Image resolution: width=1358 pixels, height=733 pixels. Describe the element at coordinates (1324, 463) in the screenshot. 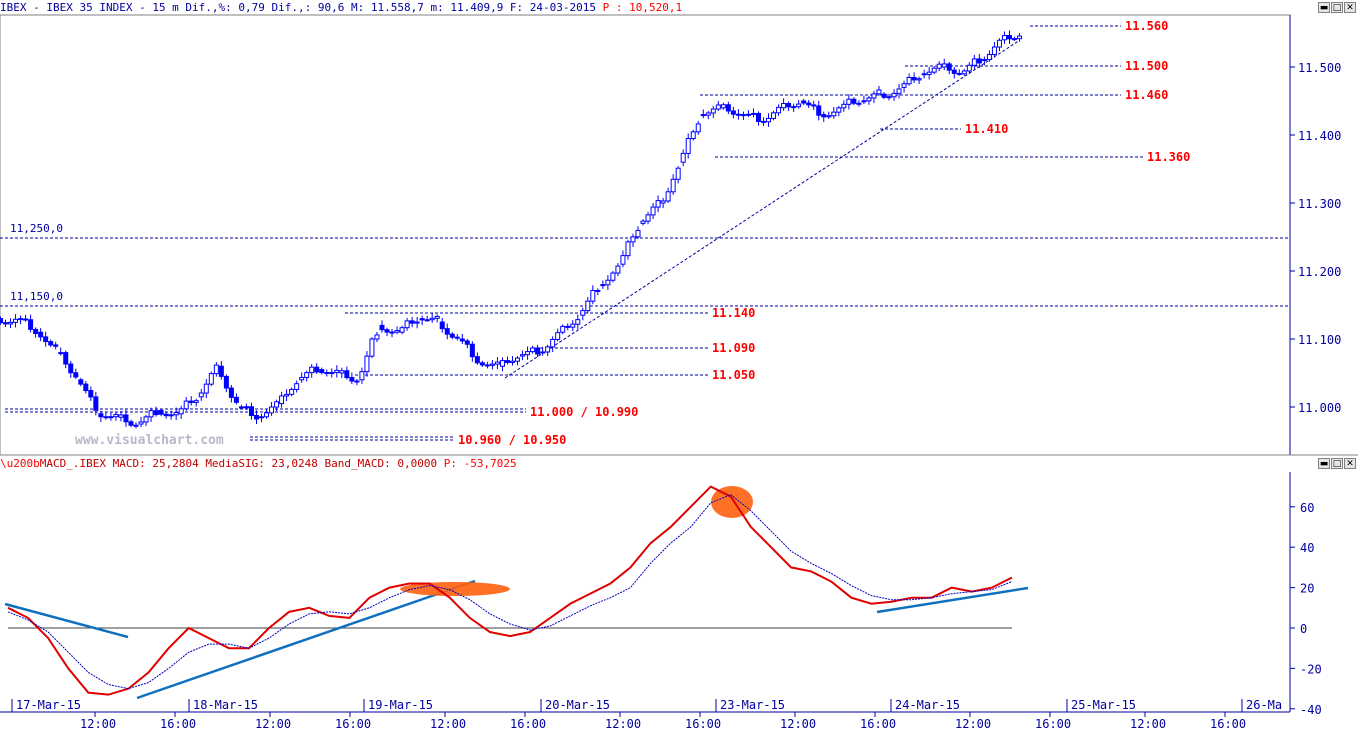

I see `macd-minimize-button: ▬` at that location.